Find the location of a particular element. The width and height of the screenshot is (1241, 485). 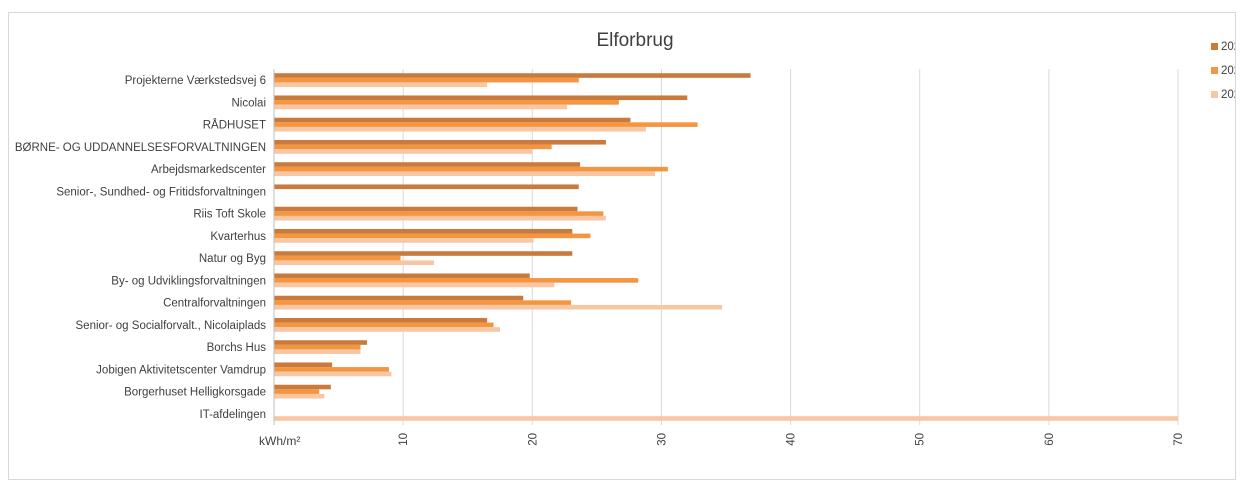

category-label: Senior- og Socialforvalt., Nicolaiplads is located at coordinates (171, 326).